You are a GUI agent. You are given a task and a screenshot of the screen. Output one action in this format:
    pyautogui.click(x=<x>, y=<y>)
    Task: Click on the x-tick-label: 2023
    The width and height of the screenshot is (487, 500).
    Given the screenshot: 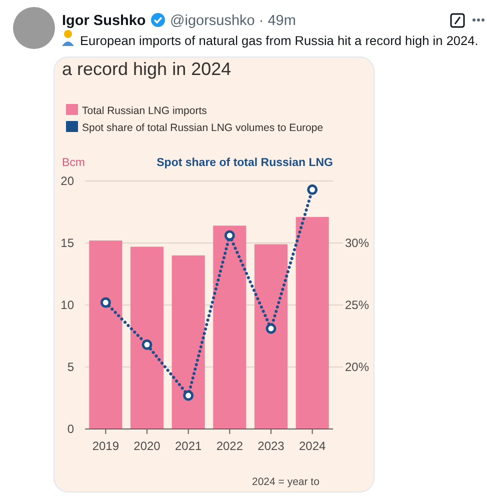 What is the action you would take?
    pyautogui.click(x=271, y=446)
    